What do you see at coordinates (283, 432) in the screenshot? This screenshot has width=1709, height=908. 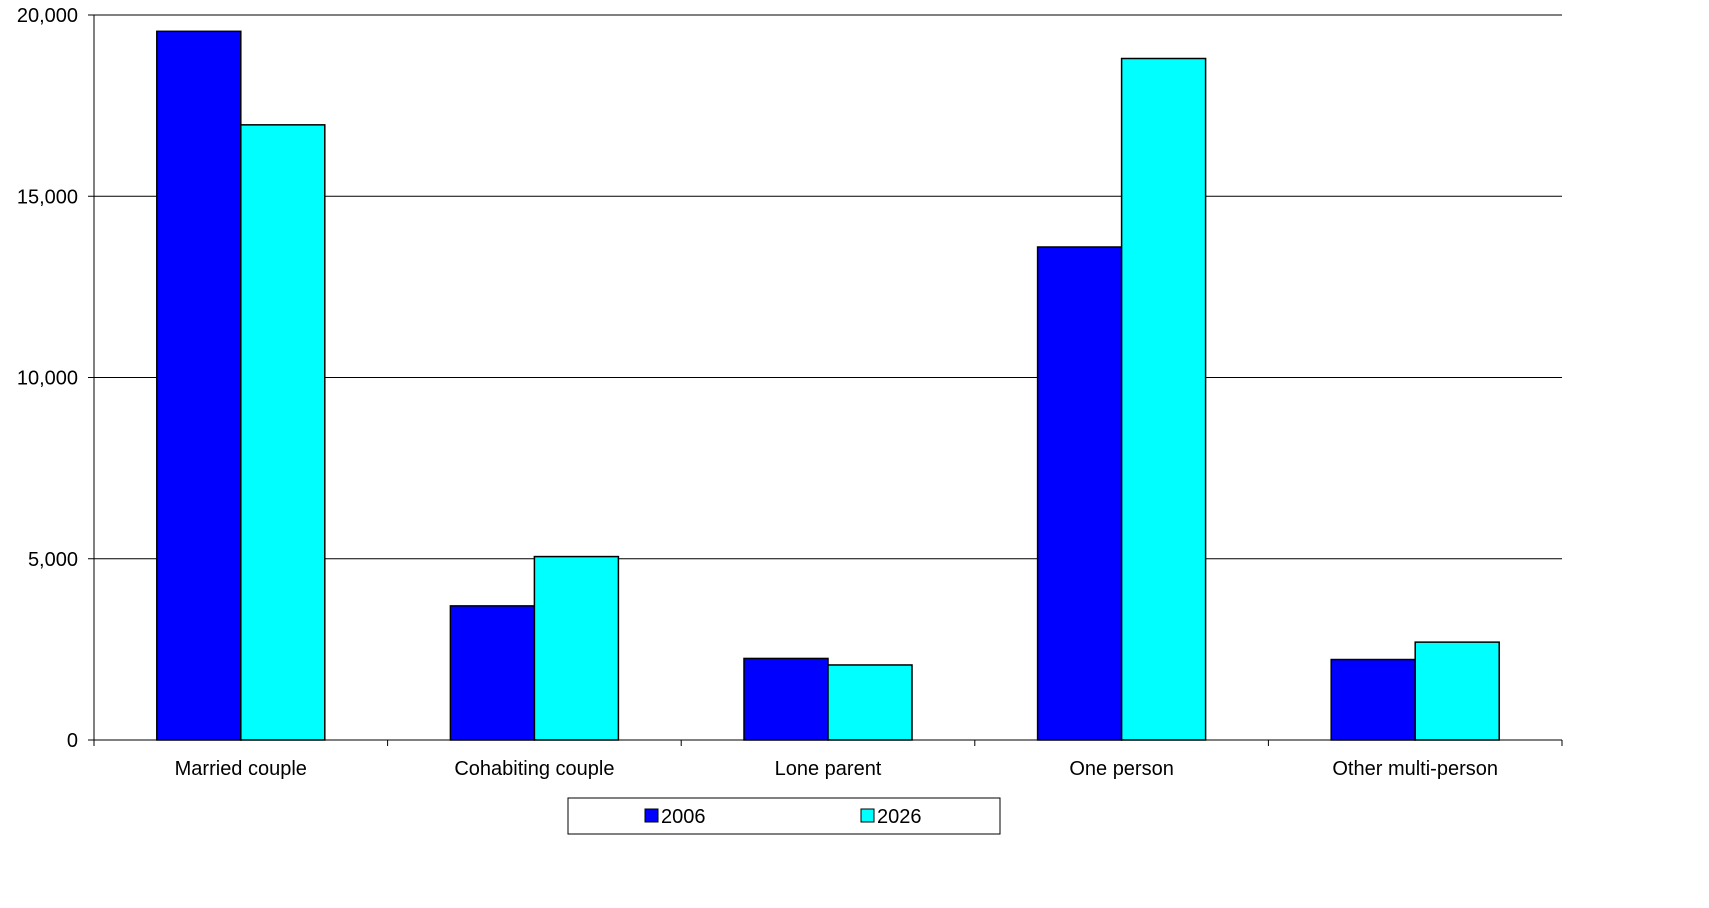 I see `bar-married-couple-2026` at bounding box center [283, 432].